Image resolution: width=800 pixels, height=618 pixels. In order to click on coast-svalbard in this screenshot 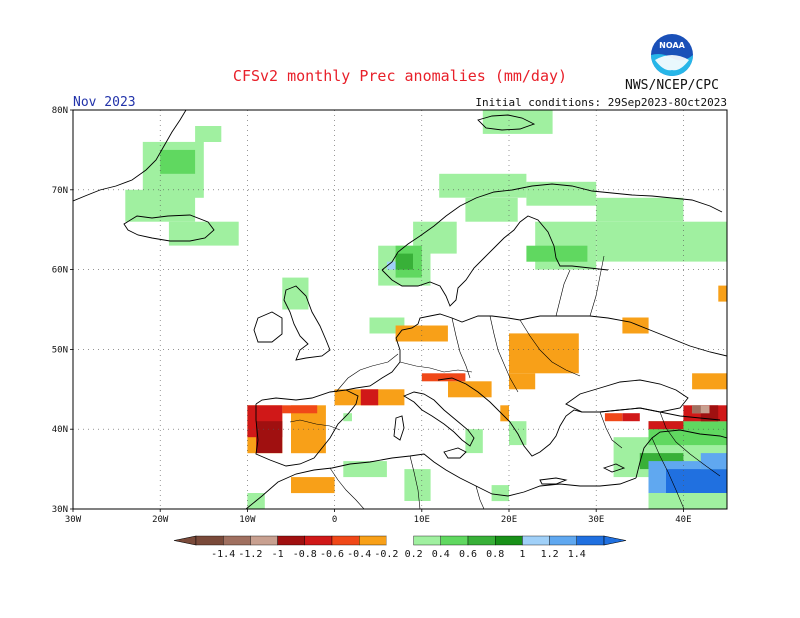, I will do `click(506, 122)`.